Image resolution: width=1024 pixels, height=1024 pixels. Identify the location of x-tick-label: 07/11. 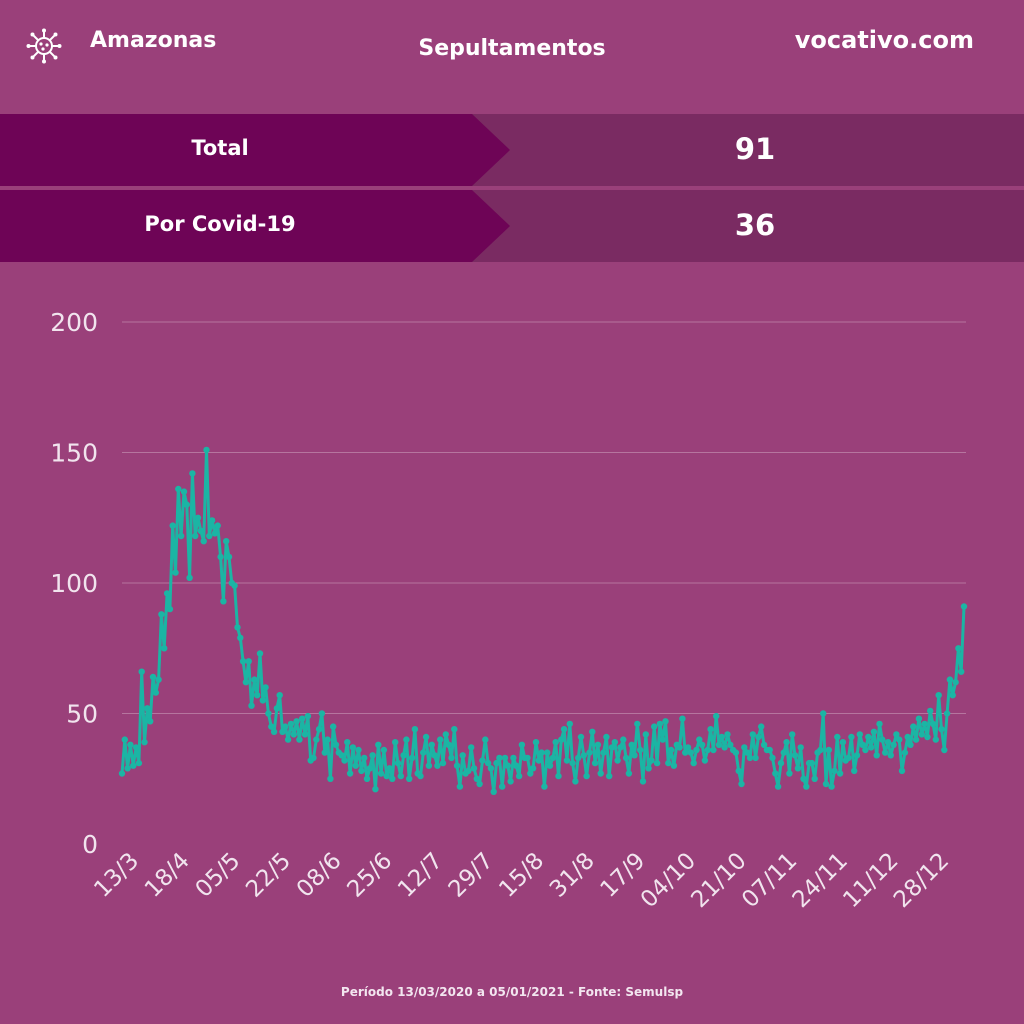
(769, 880).